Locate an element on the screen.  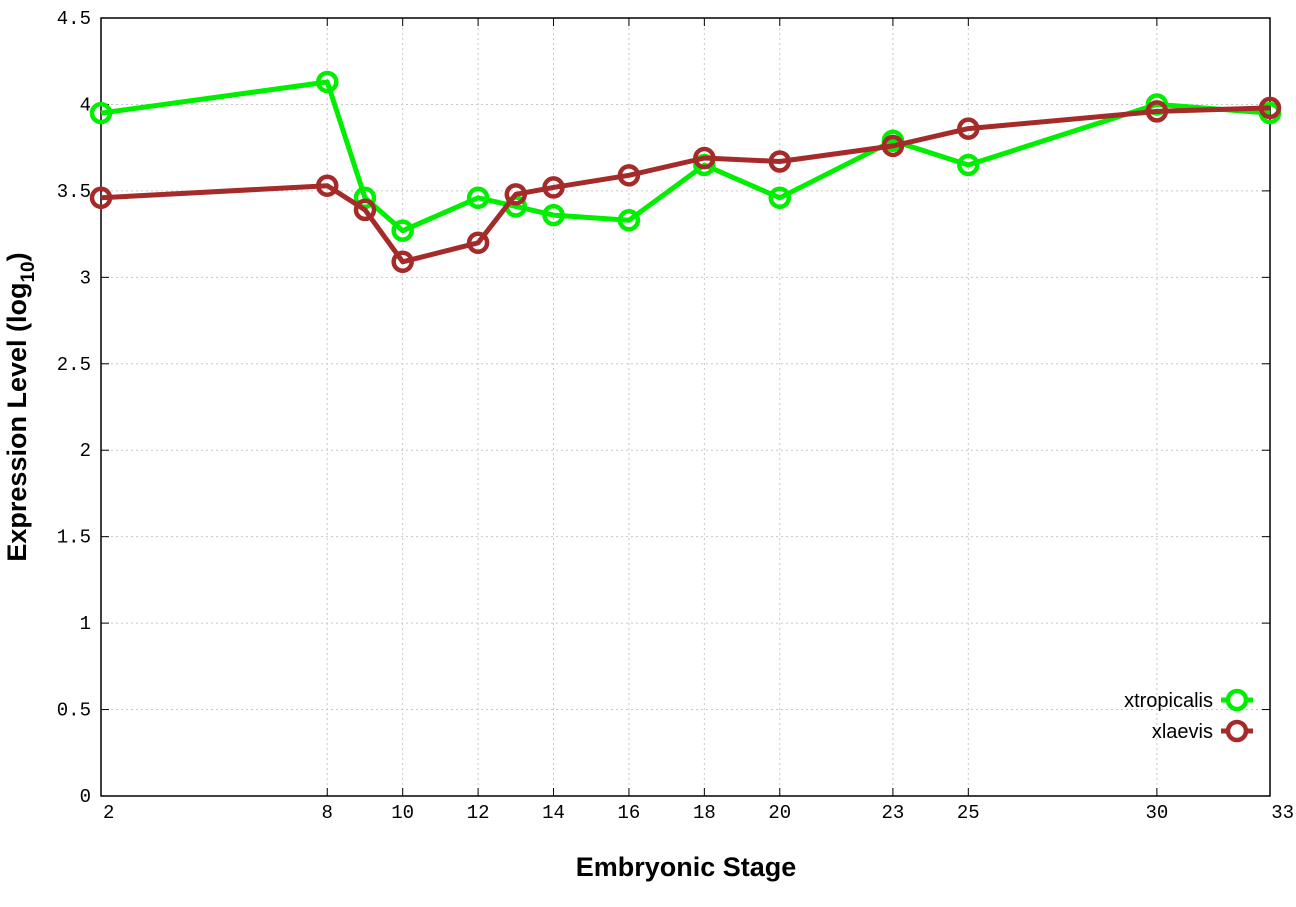
y-tick-labels: 0 0.5 1 1.5 2 2.5 3 3.5 4 4.5 is located at coordinates (74, 408).